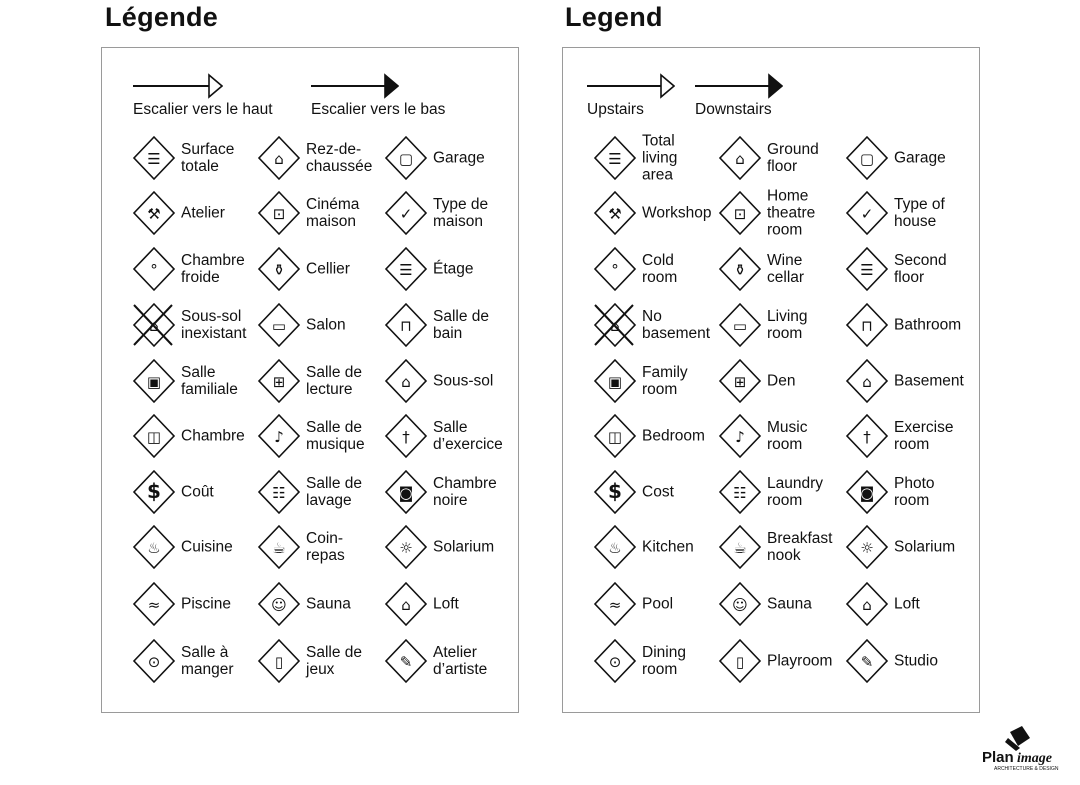 This screenshot has width=1080, height=785. Describe the element at coordinates (194, 661) in the screenshot. I see `legend-item: ⊙ Salle à manger` at that location.